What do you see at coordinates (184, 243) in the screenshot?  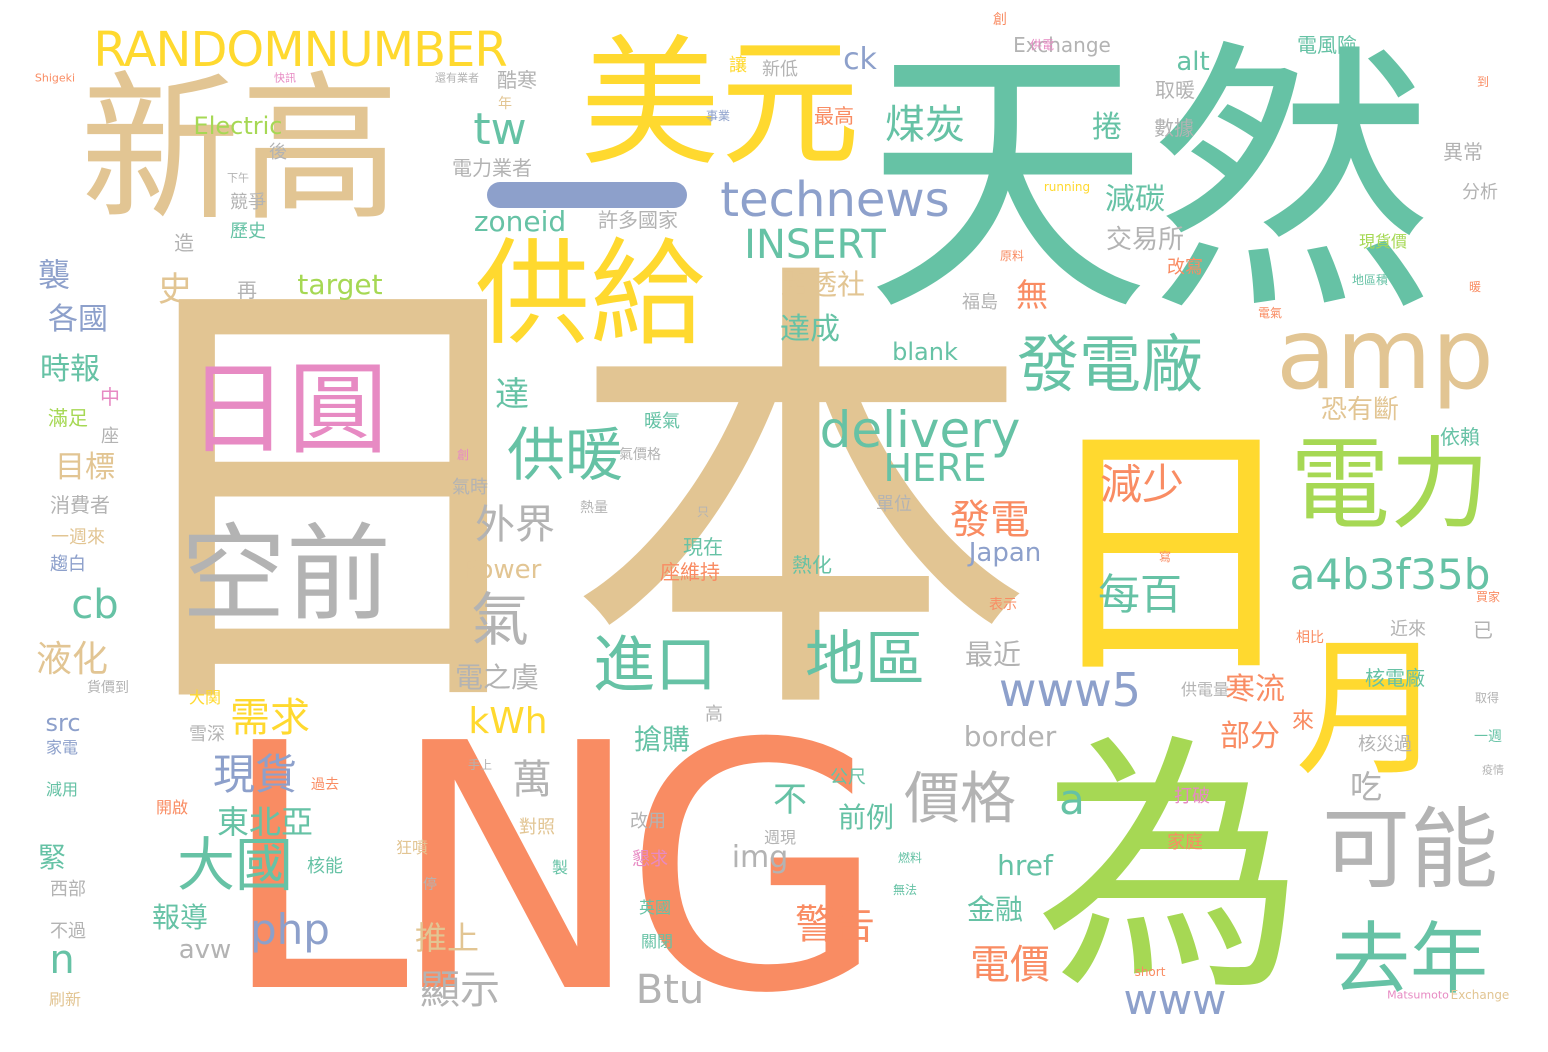 I see `word-zao: 造` at bounding box center [184, 243].